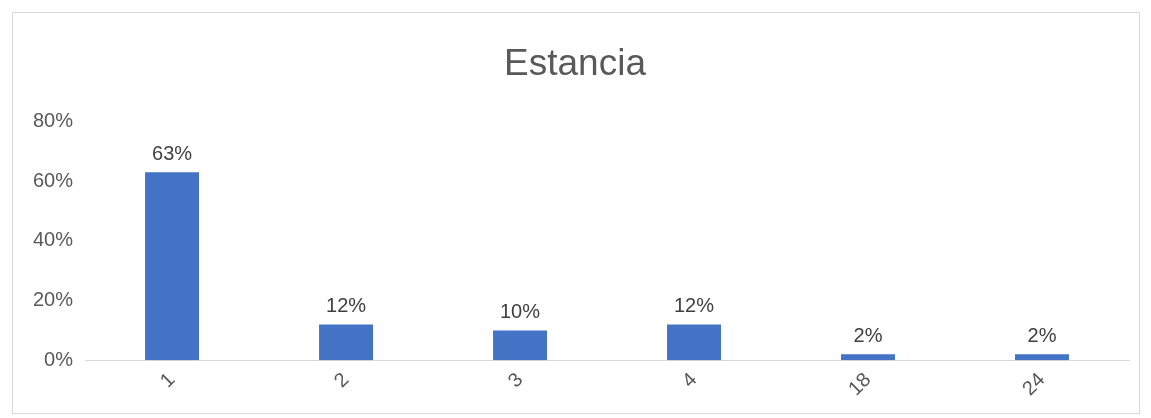  What do you see at coordinates (172, 152) in the screenshot?
I see `data-label: 63%` at bounding box center [172, 152].